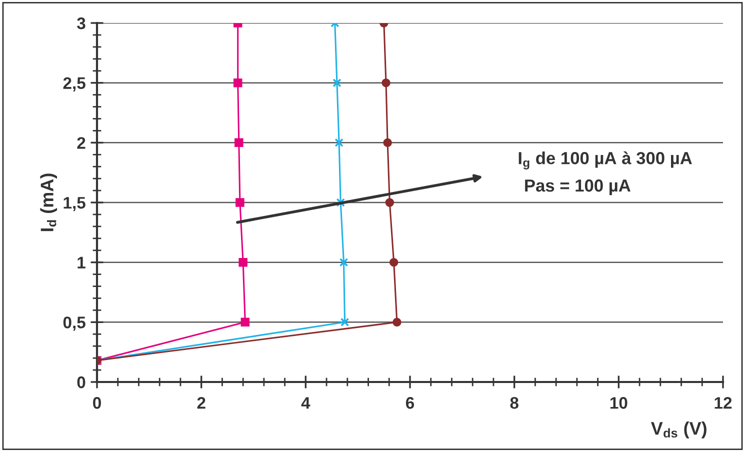 Image resolution: width=745 pixels, height=452 pixels. Describe the element at coordinates (619, 403) in the screenshot. I see `x-tick-label: 10` at that location.